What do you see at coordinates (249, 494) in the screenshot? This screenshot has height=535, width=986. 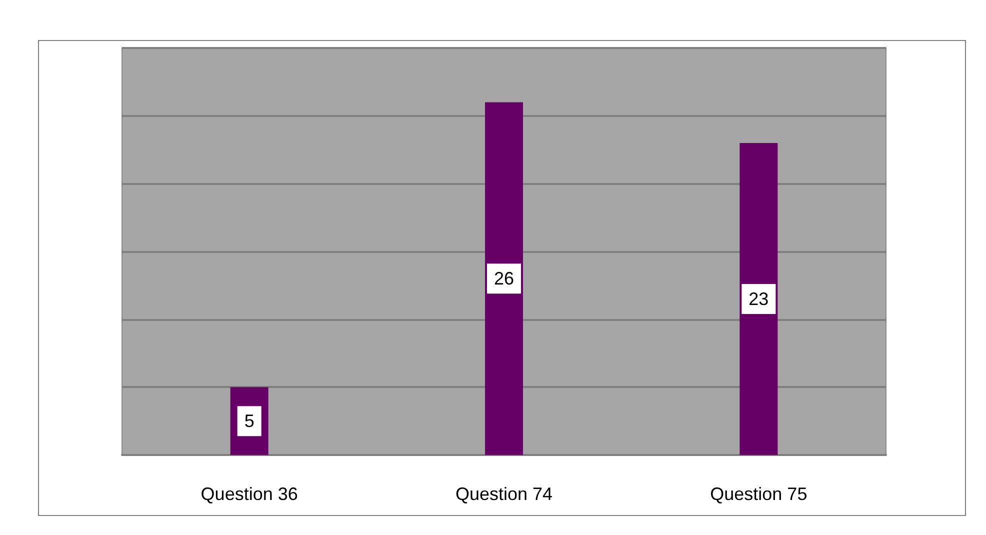 I see `x-tick-label: Question 36` at bounding box center [249, 494].